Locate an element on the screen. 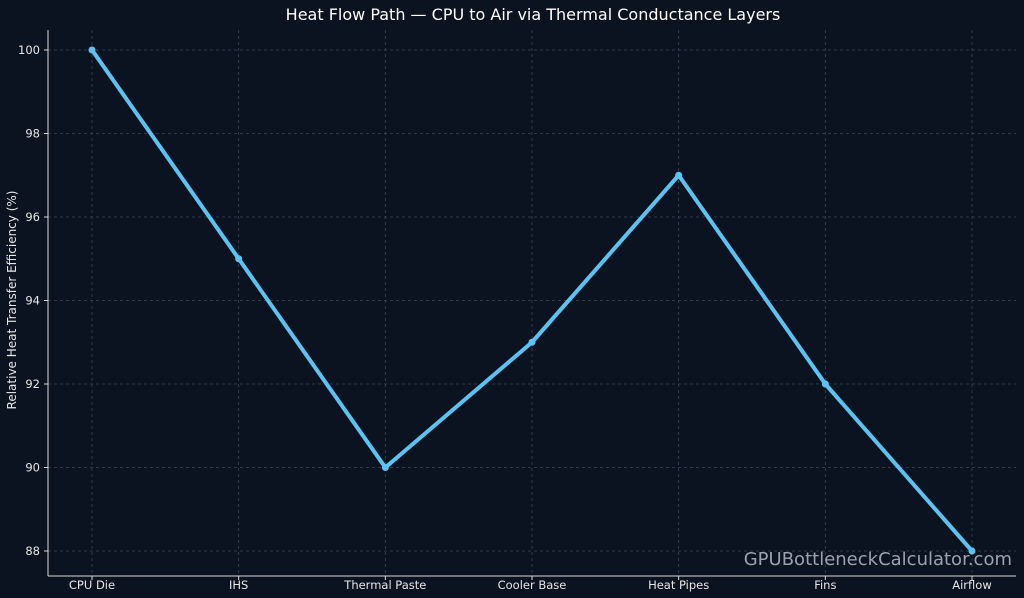 The width and height of the screenshot is (1024, 598). y-tick-label: 92 is located at coordinates (32, 384).